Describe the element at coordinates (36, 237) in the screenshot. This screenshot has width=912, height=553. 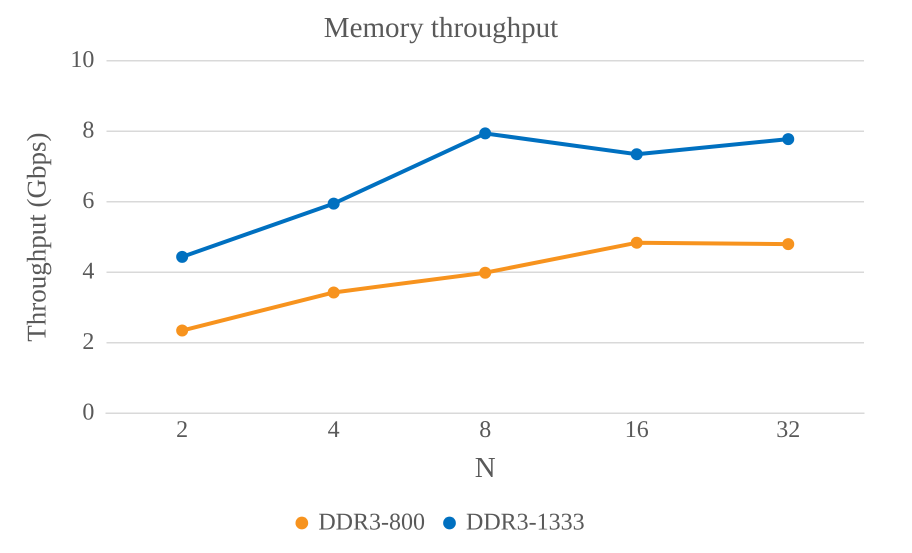
I see `y-axis-title: Throughput (Gbps)` at that location.